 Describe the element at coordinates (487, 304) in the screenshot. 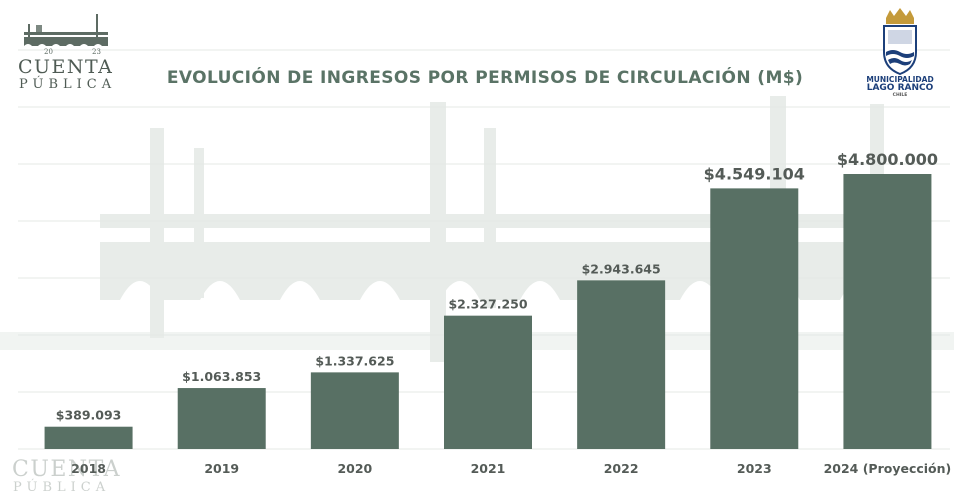

I see `data-label: $2.327.250` at that location.